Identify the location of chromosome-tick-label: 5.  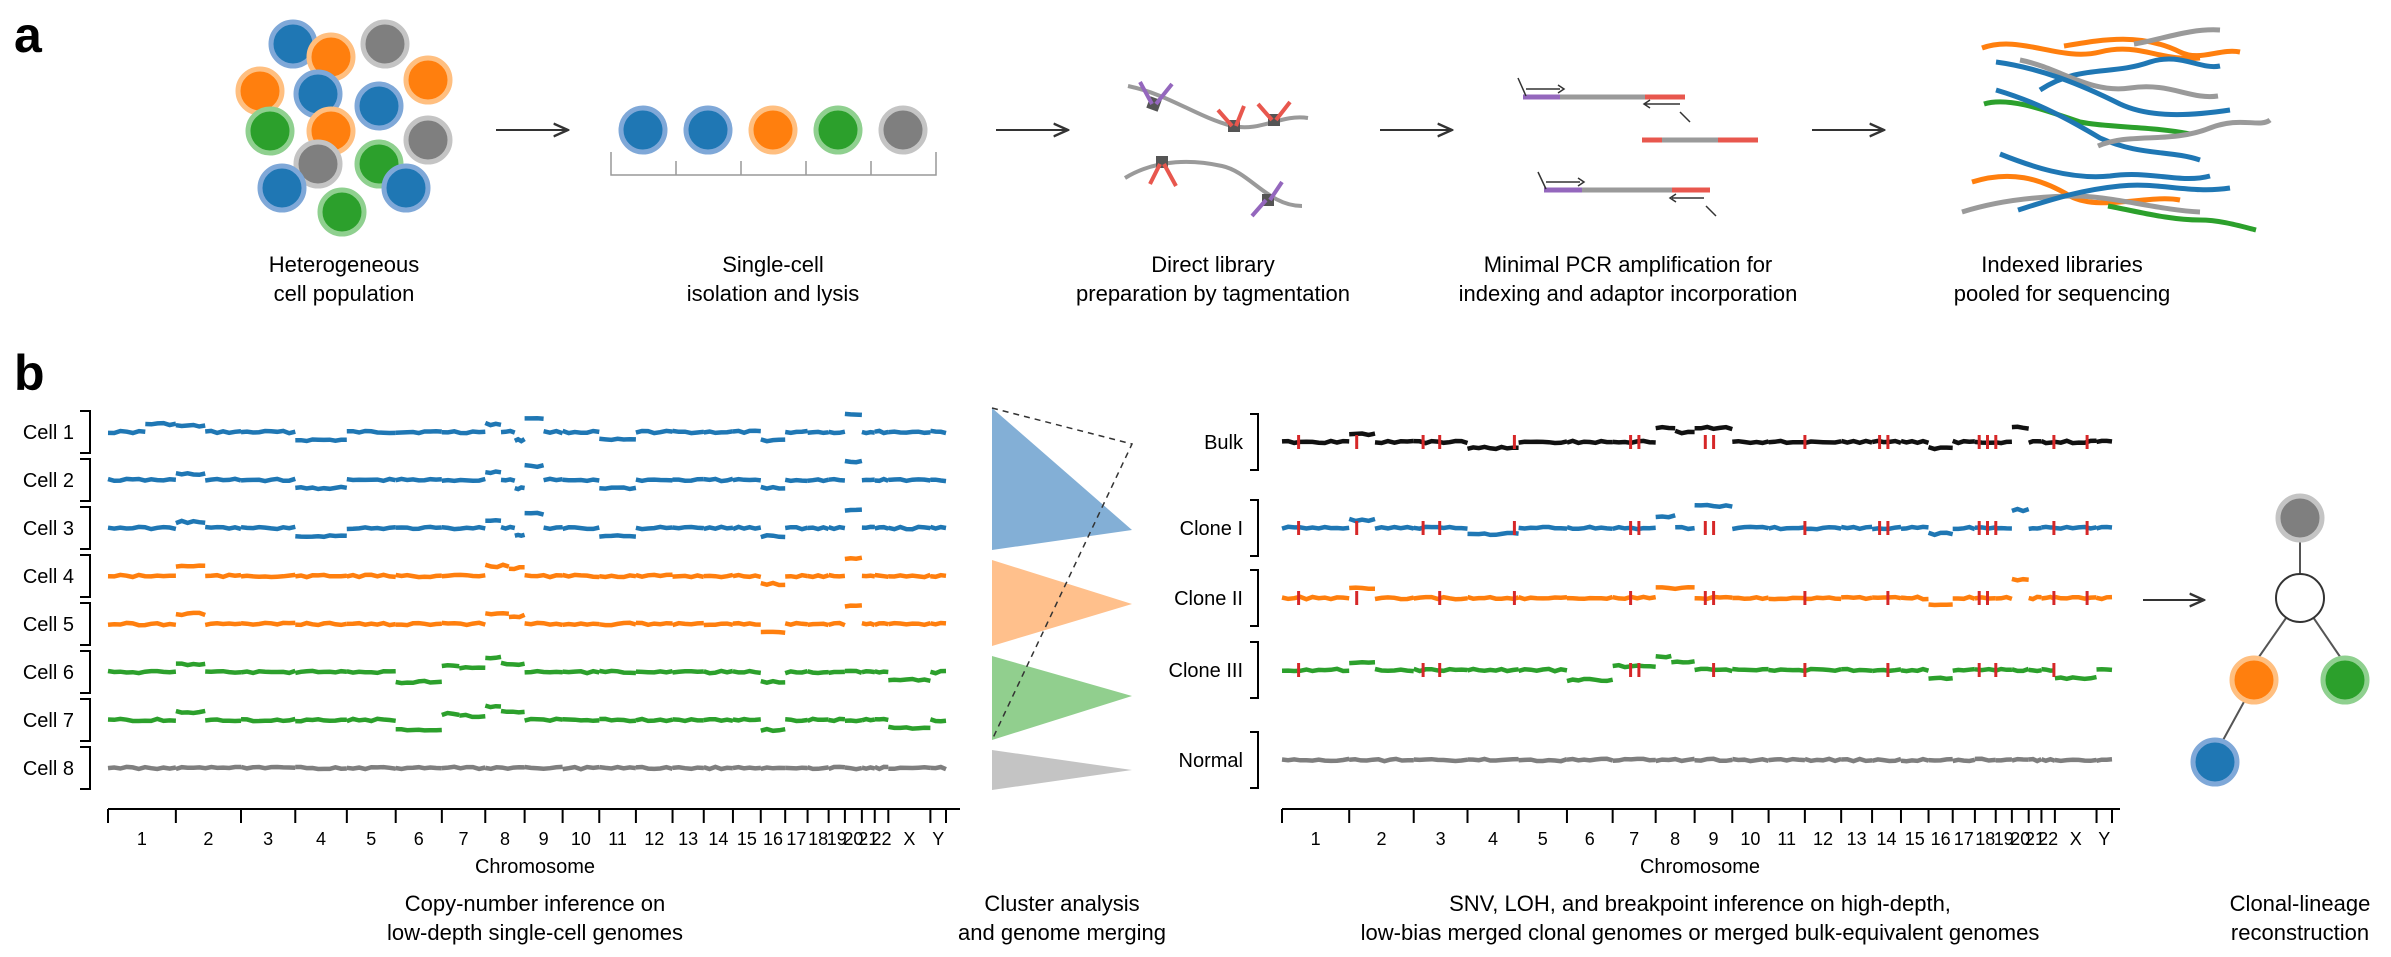
(1543, 839).